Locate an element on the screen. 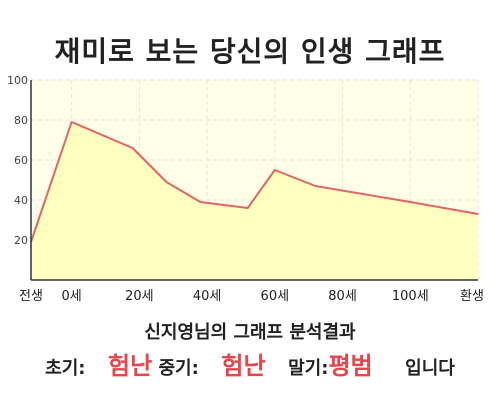  y-tick-label: 100 is located at coordinates (17, 80).